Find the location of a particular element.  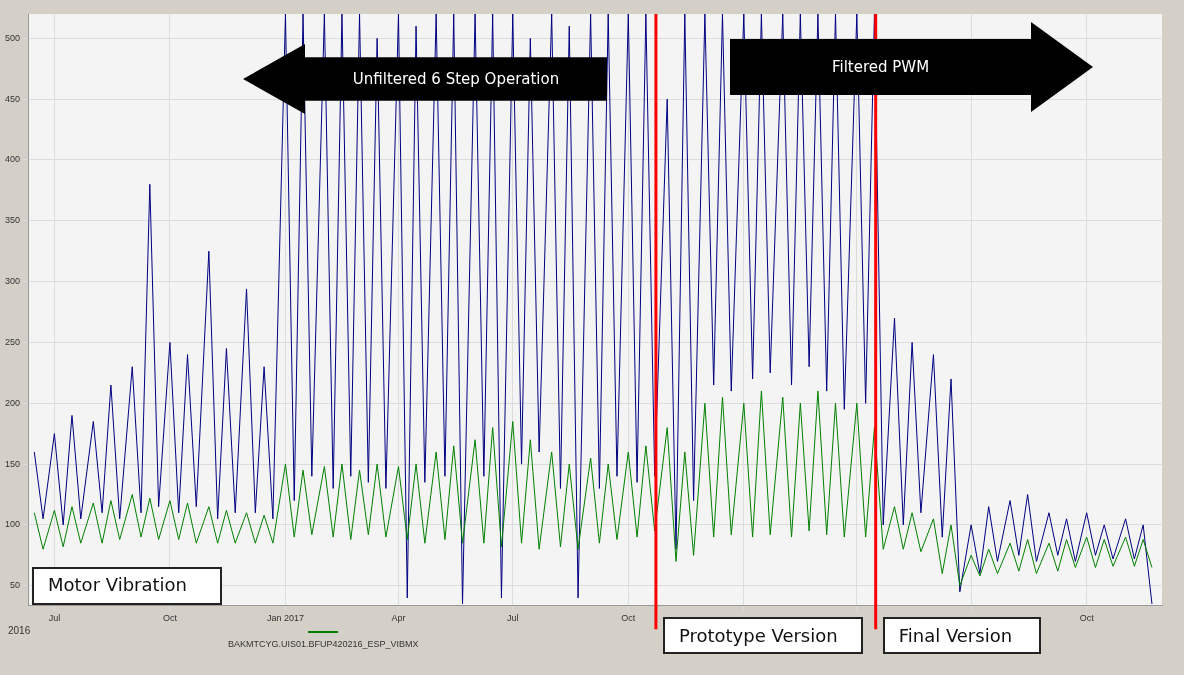

y-tick-label: 100 is located at coordinates (12, 524).